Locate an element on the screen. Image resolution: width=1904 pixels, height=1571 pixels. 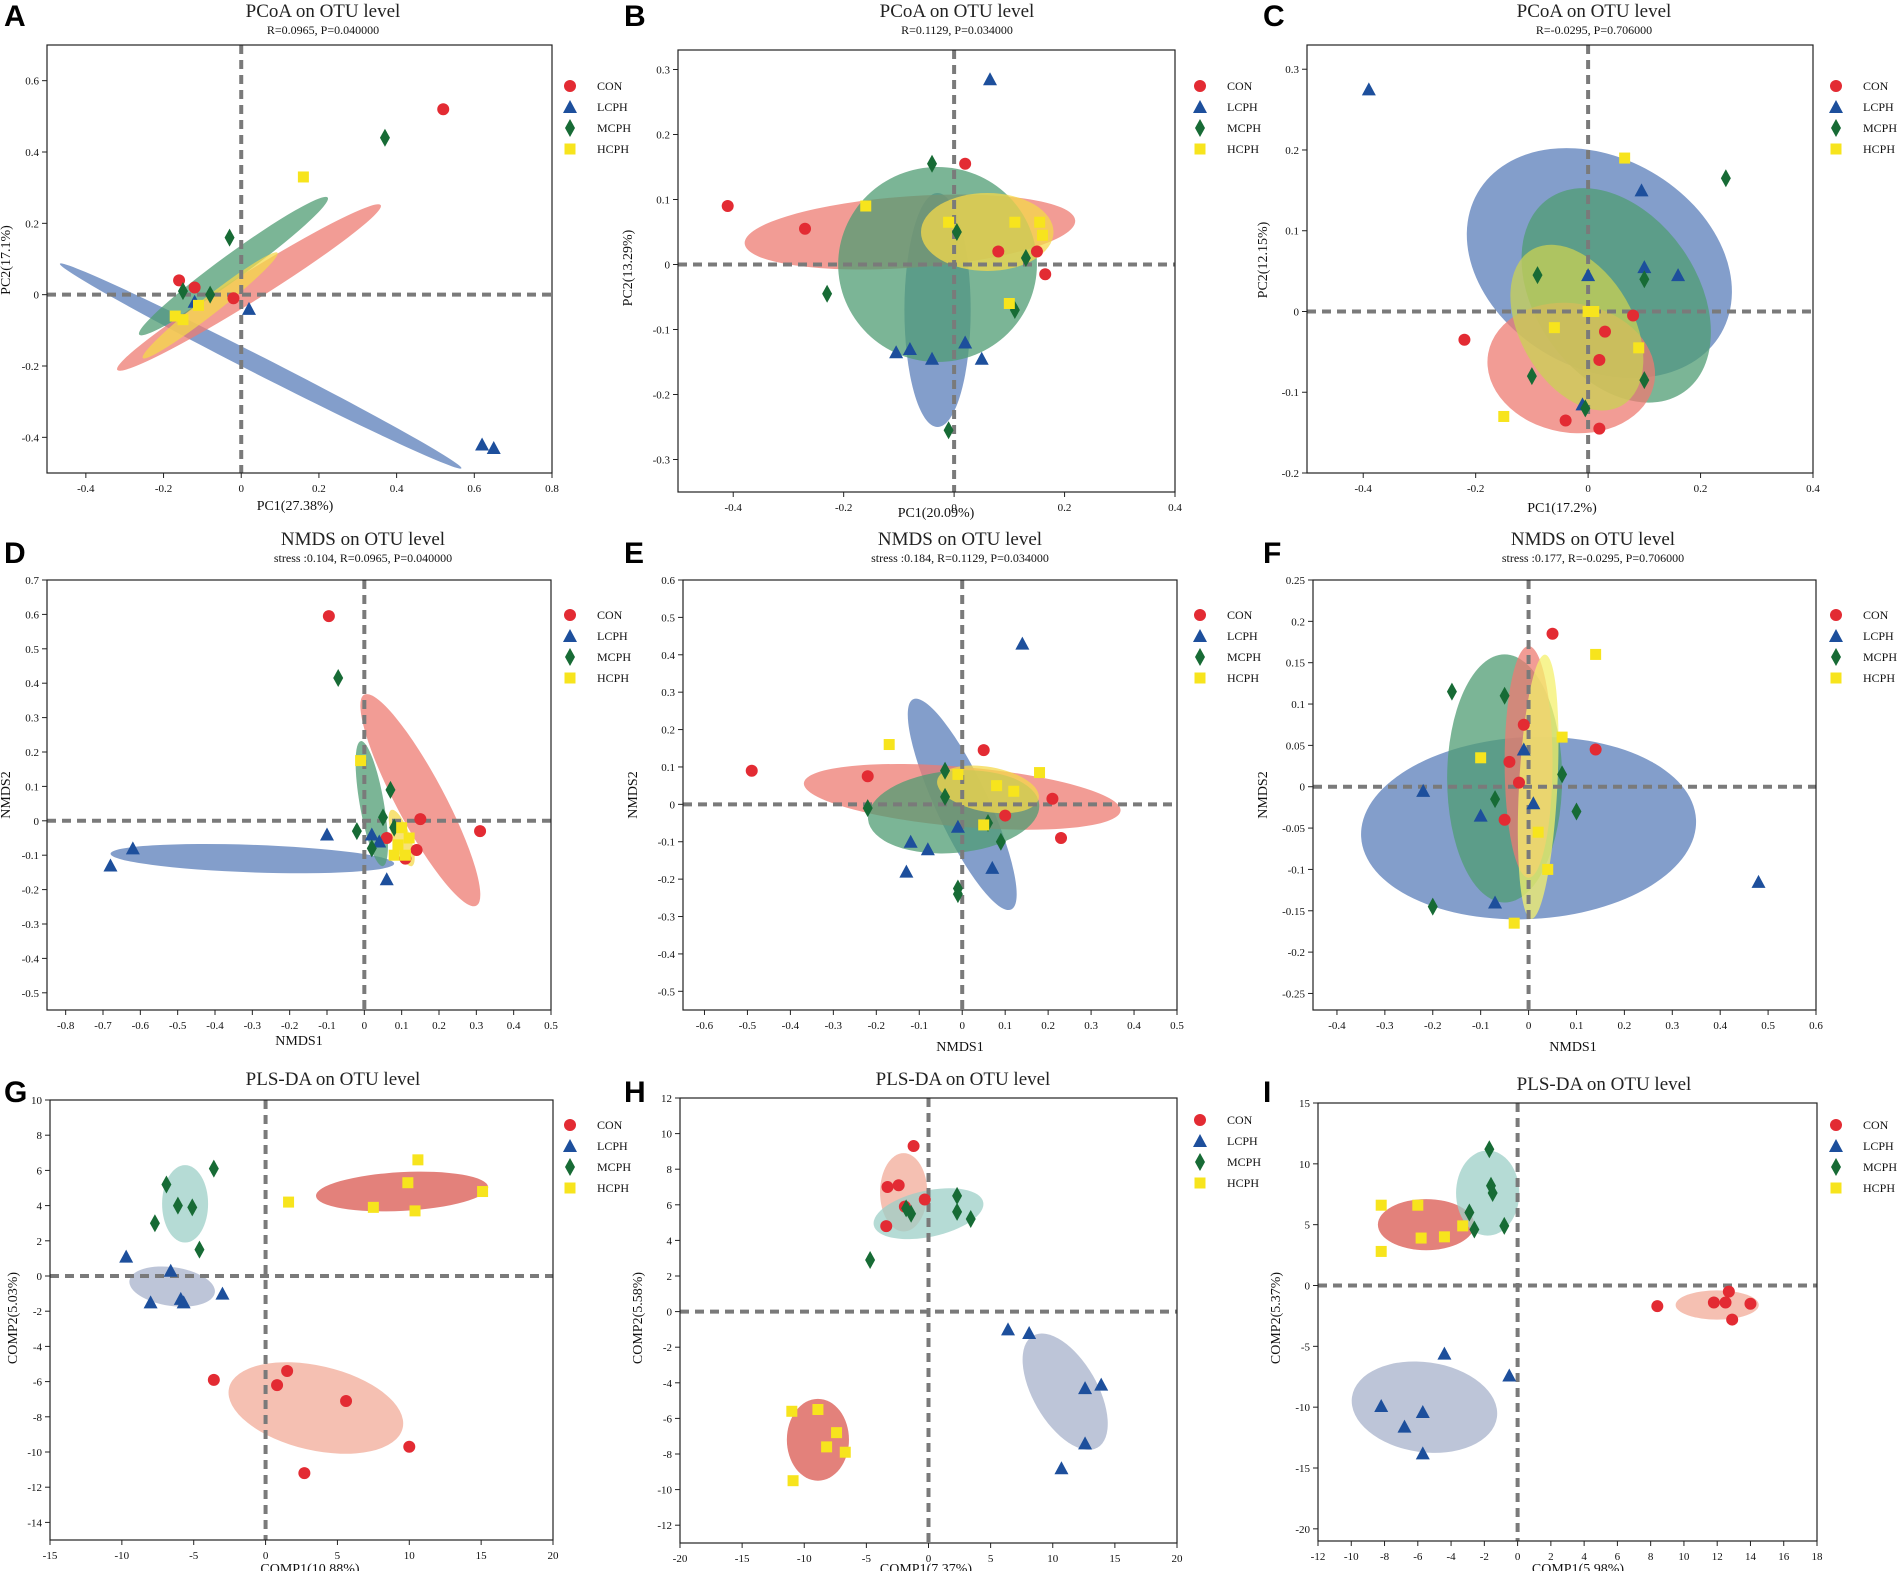
y-axis-label: PC2(17.1%) is located at coordinates (7, 260).